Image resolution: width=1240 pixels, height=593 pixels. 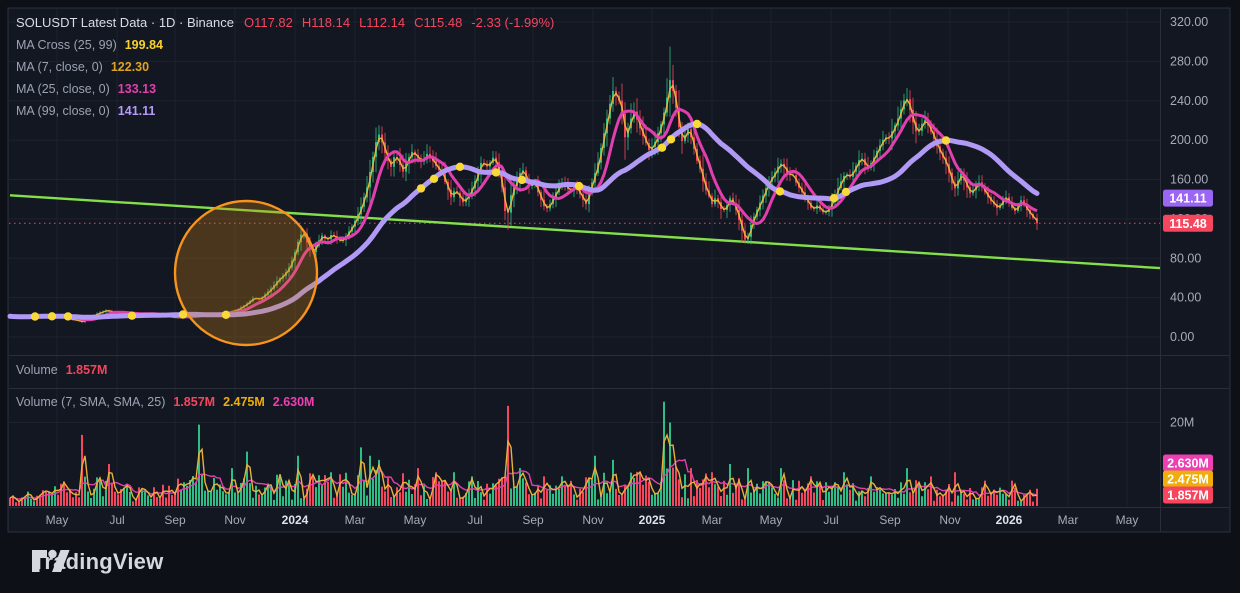 I want to click on high-value: H118.14, so click(x=326, y=22).